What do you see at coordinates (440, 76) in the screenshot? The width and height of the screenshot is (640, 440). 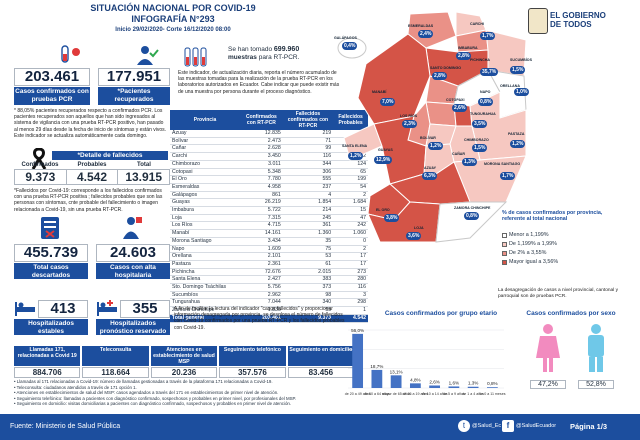 I see `map-badge-santo-domingo: 2,8%` at bounding box center [440, 76].